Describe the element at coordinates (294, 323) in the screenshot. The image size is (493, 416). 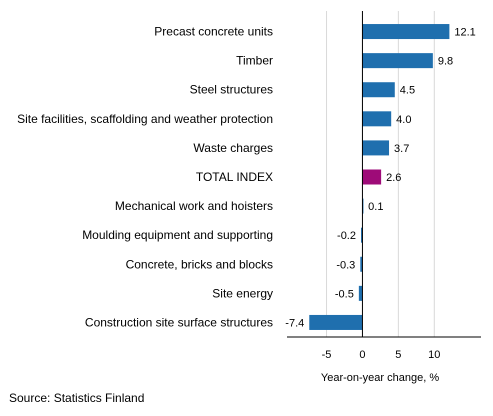
I see `value-label: -7.4` at that location.